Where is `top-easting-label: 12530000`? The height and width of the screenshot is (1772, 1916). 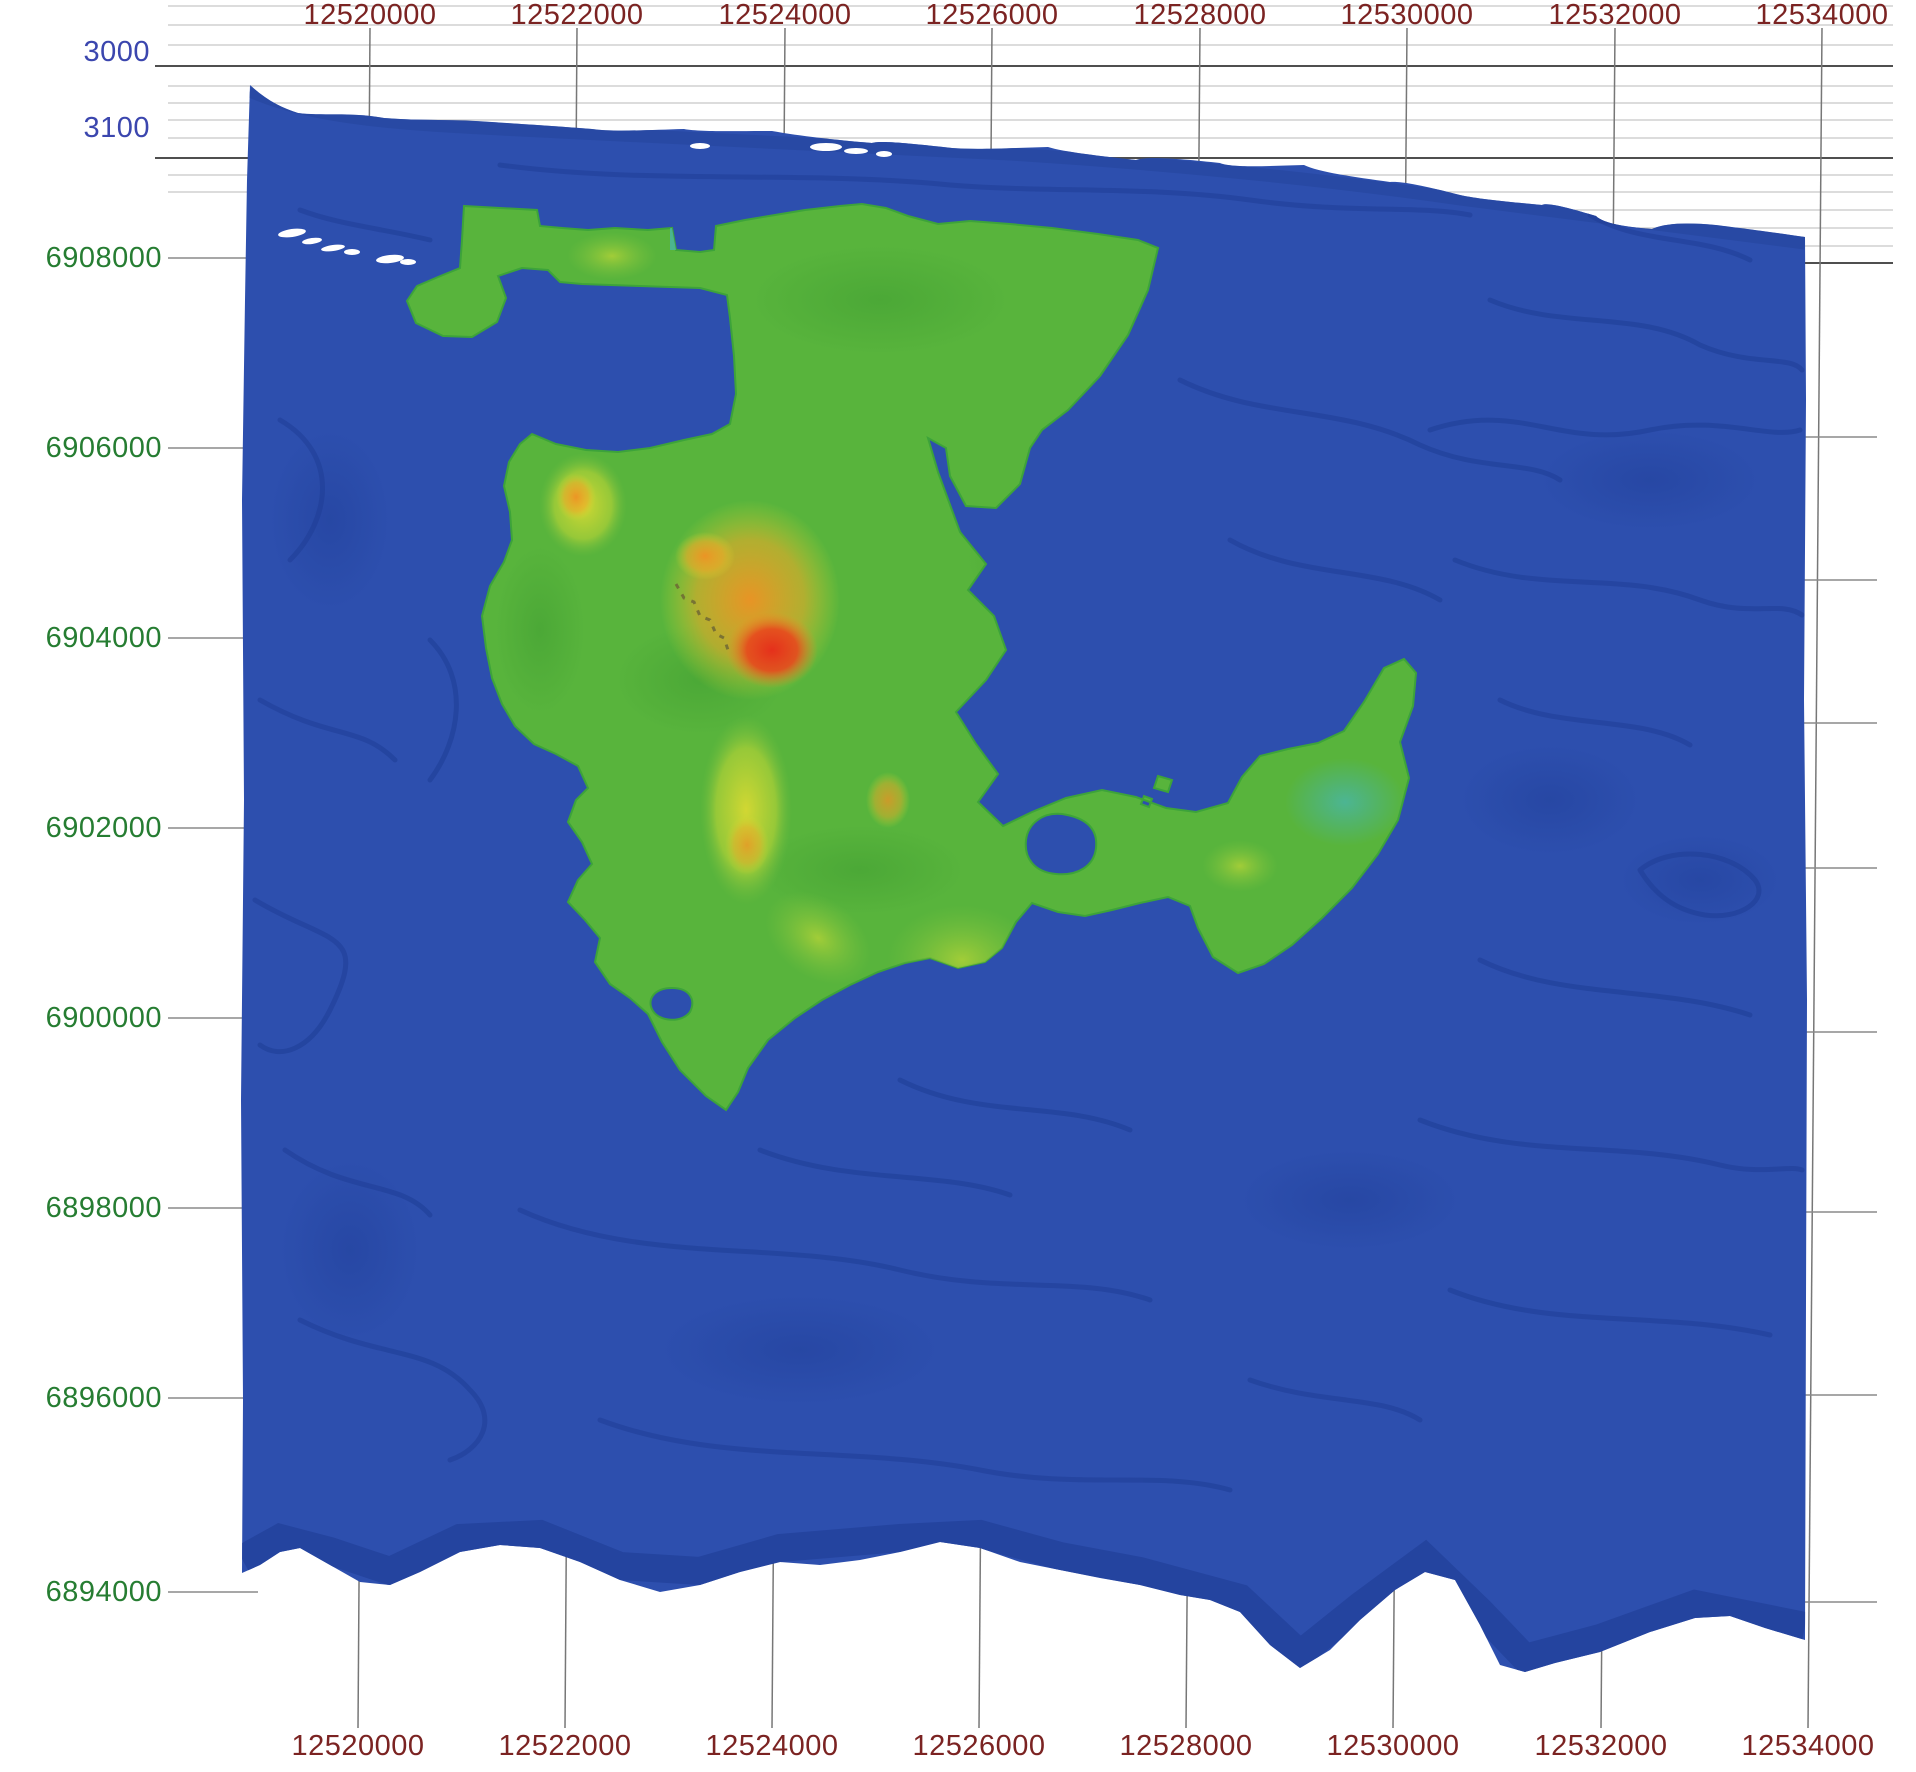
top-easting-label: 12530000 is located at coordinates (1407, 15).